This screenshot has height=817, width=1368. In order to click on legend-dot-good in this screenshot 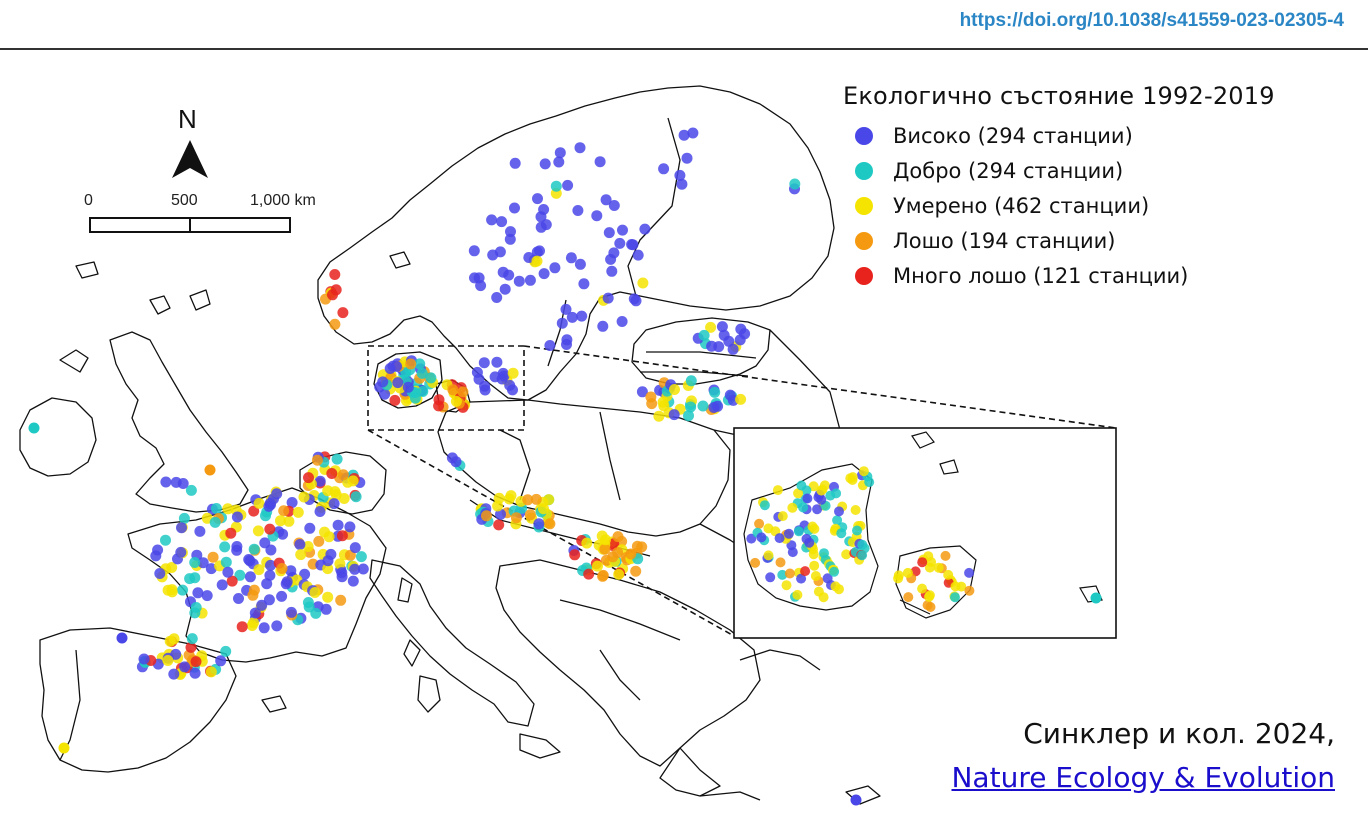, I will do `click(864, 170)`.